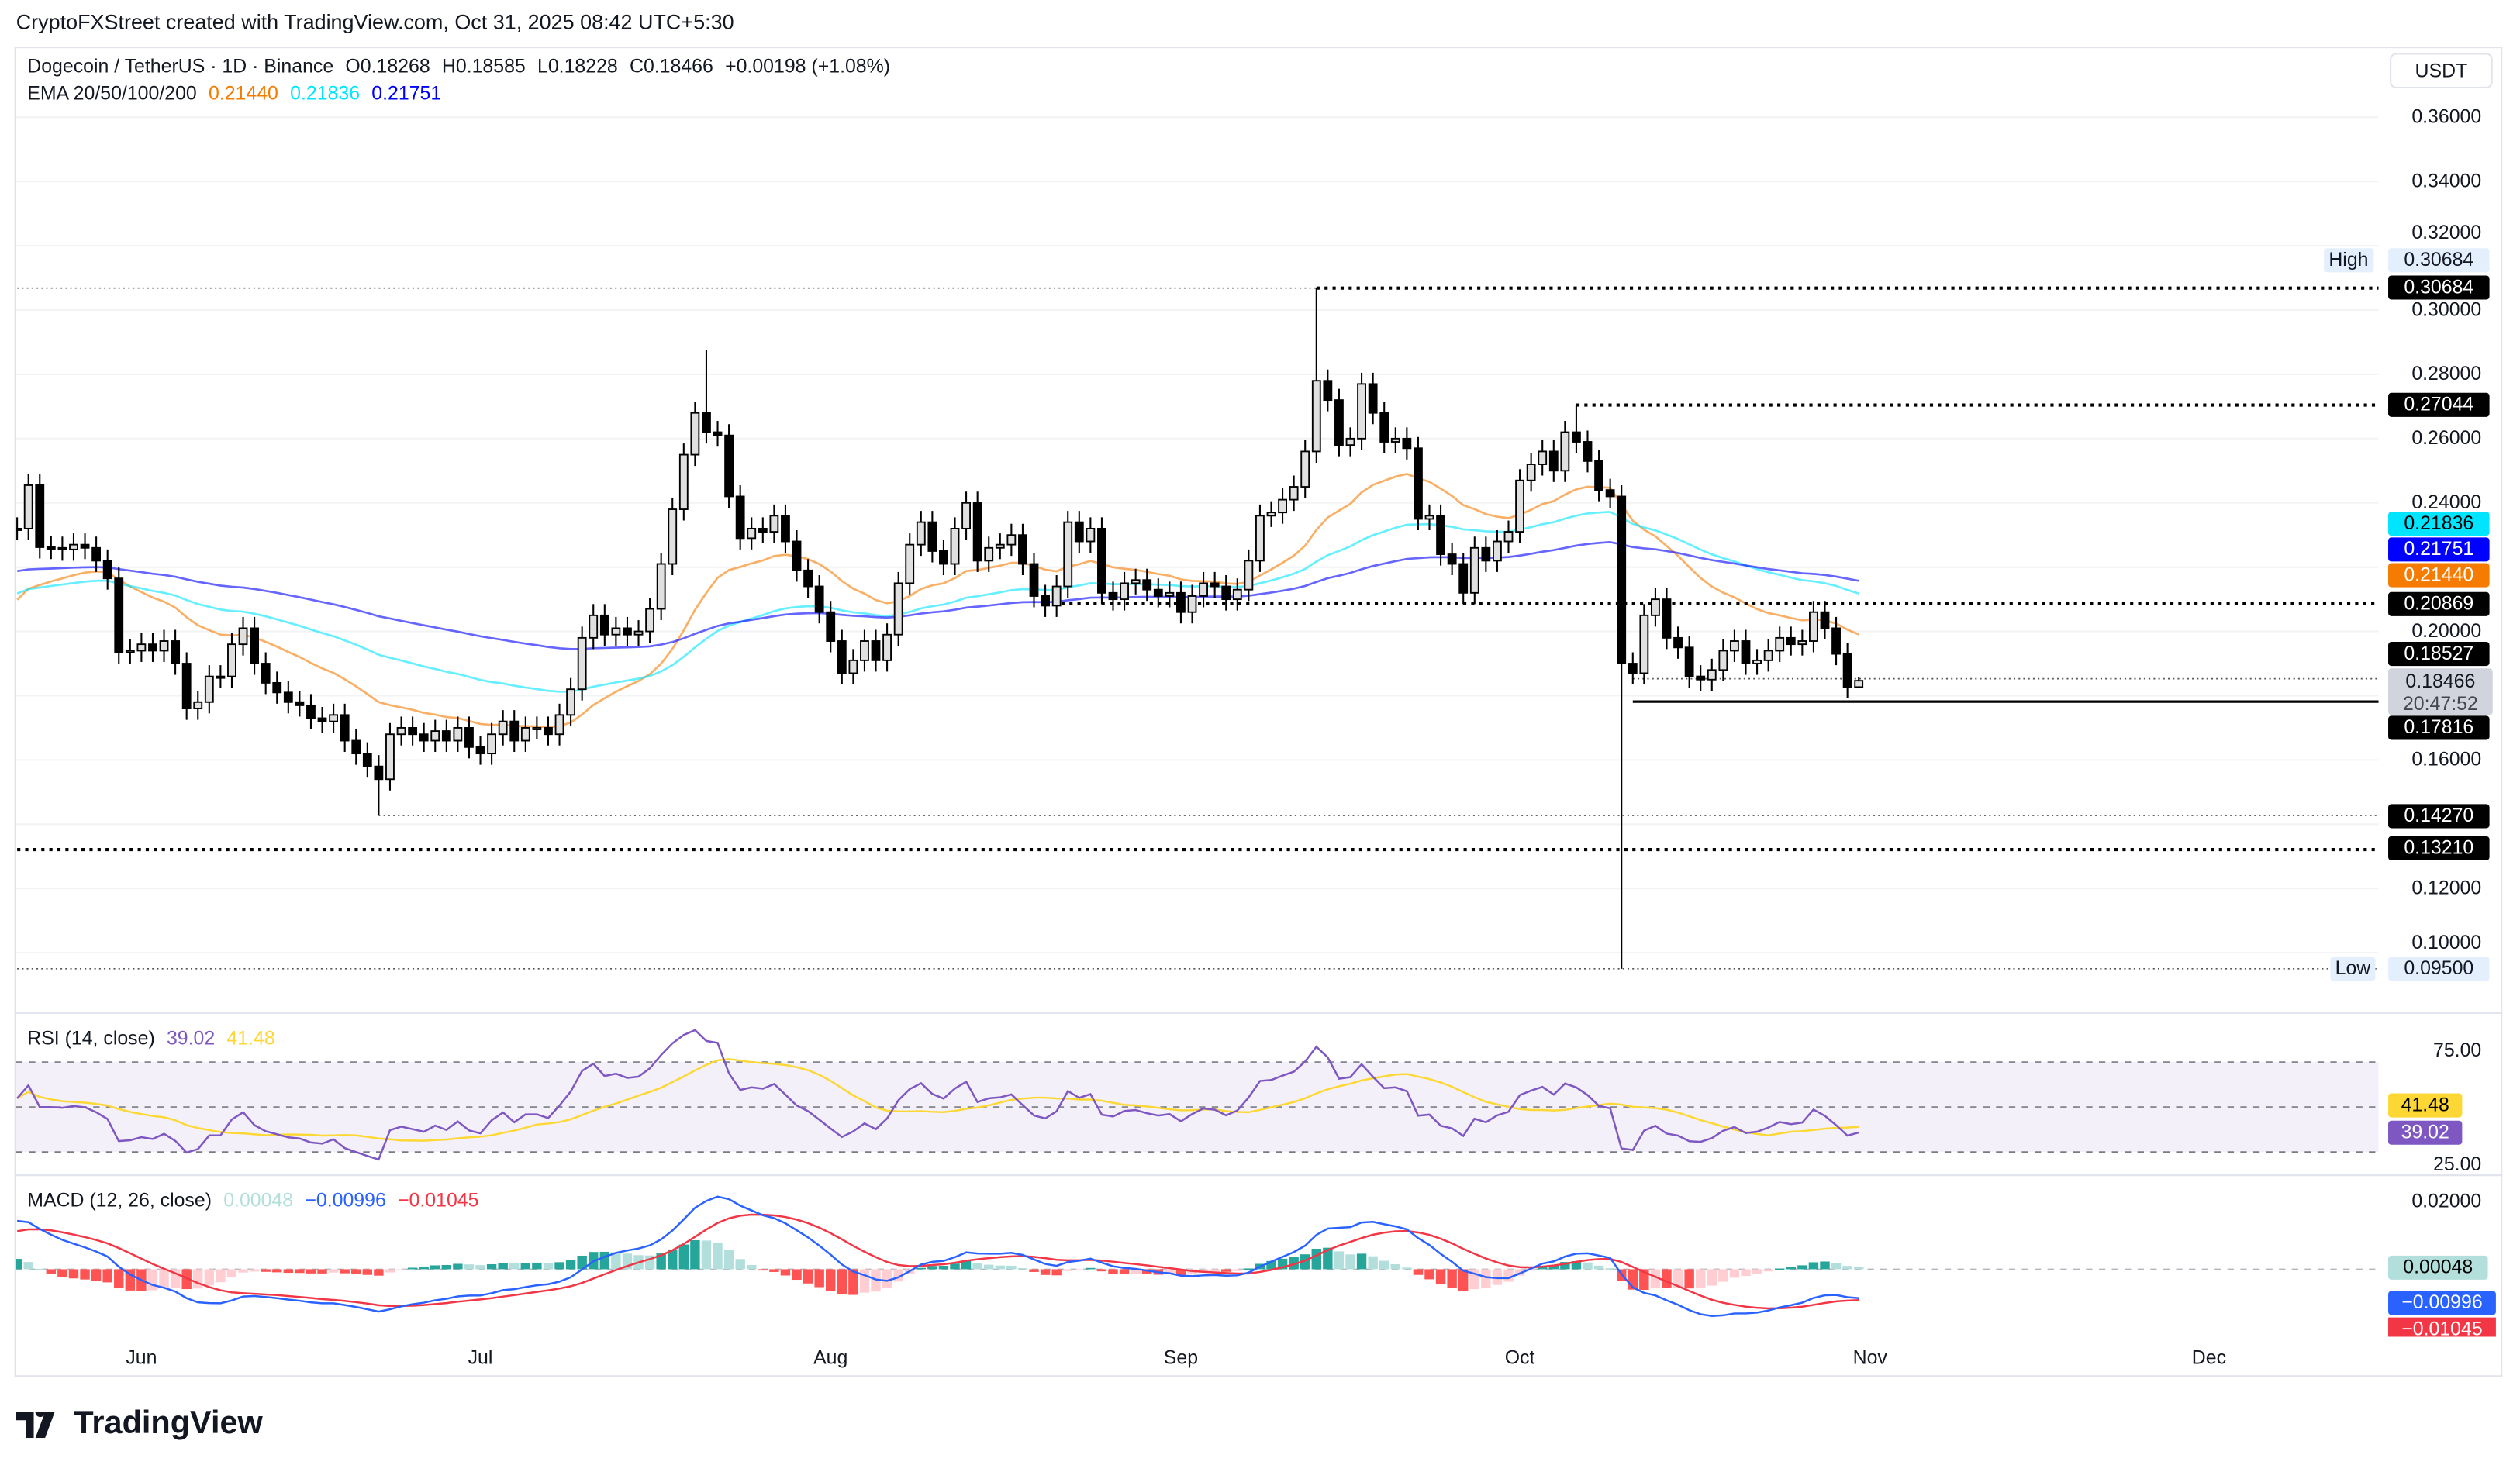 This screenshot has height=1472, width=2520. Describe the element at coordinates (2353, 969) in the screenshot. I see `low-label: Low` at that location.